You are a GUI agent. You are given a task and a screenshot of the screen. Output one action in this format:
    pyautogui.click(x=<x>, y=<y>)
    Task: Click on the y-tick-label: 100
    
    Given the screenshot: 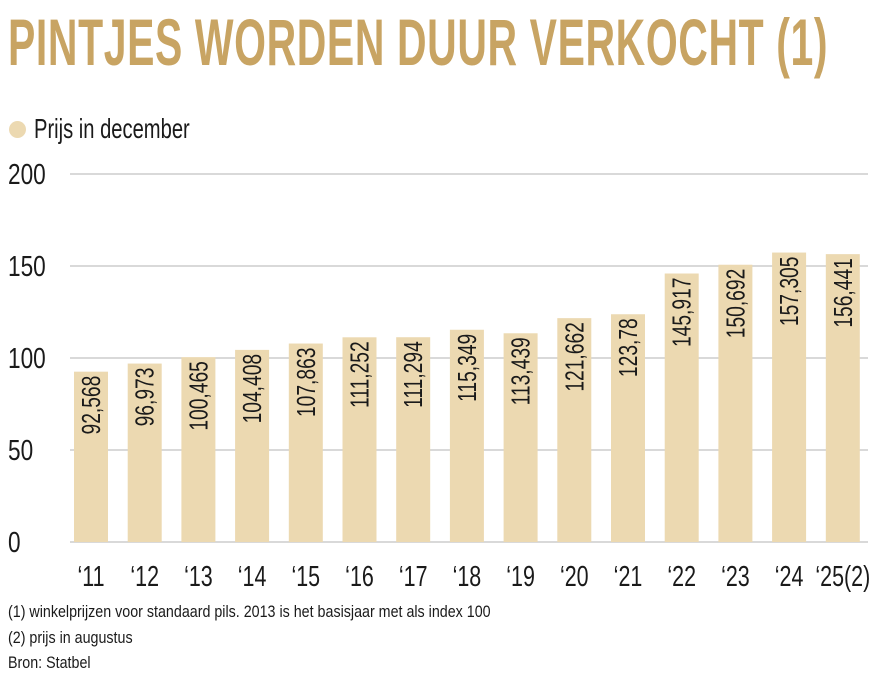 What is the action you would take?
    pyautogui.click(x=27, y=357)
    